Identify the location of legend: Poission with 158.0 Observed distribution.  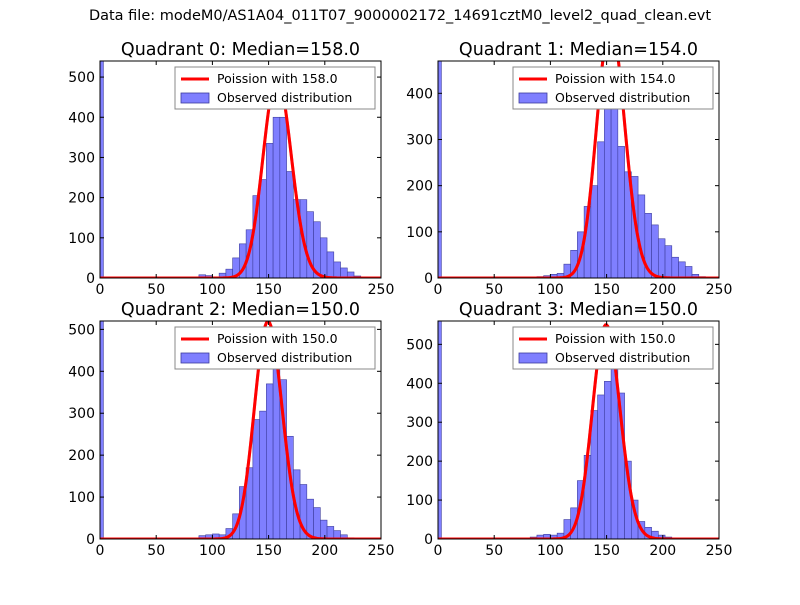
(275, 88).